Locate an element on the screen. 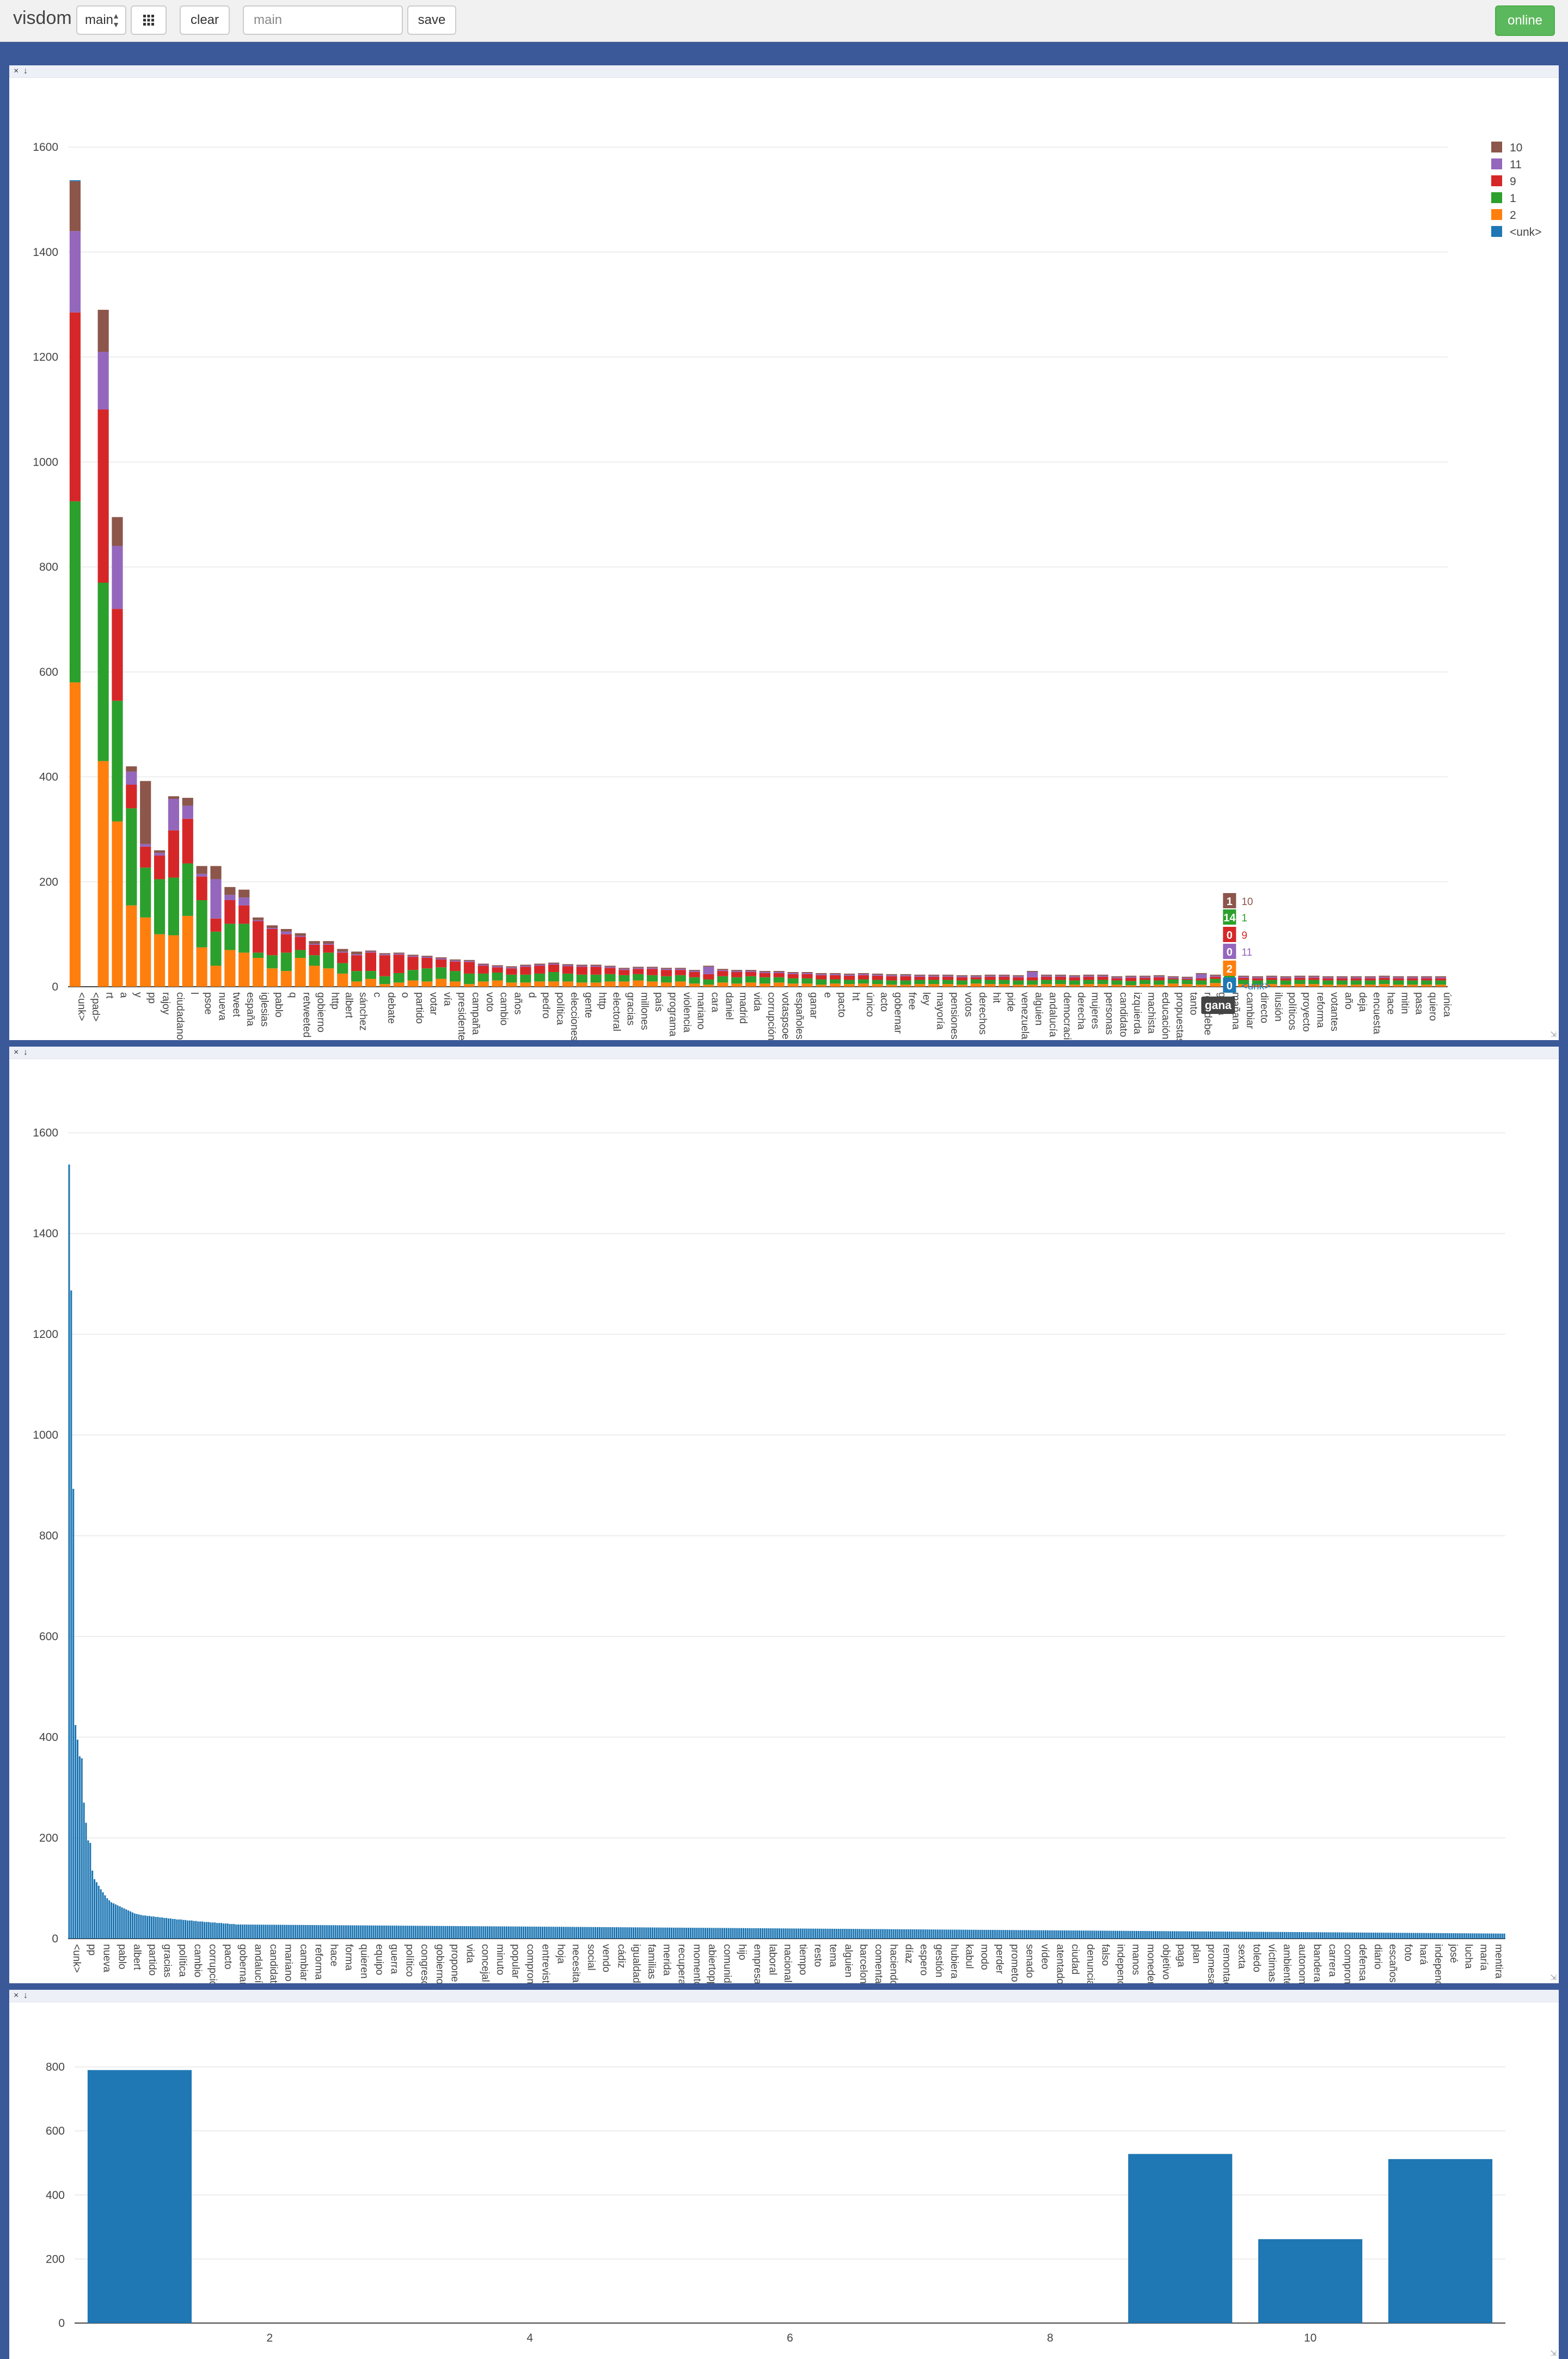 The height and width of the screenshot is (2359, 1568). legend-entry: 2 is located at coordinates (1513, 215).